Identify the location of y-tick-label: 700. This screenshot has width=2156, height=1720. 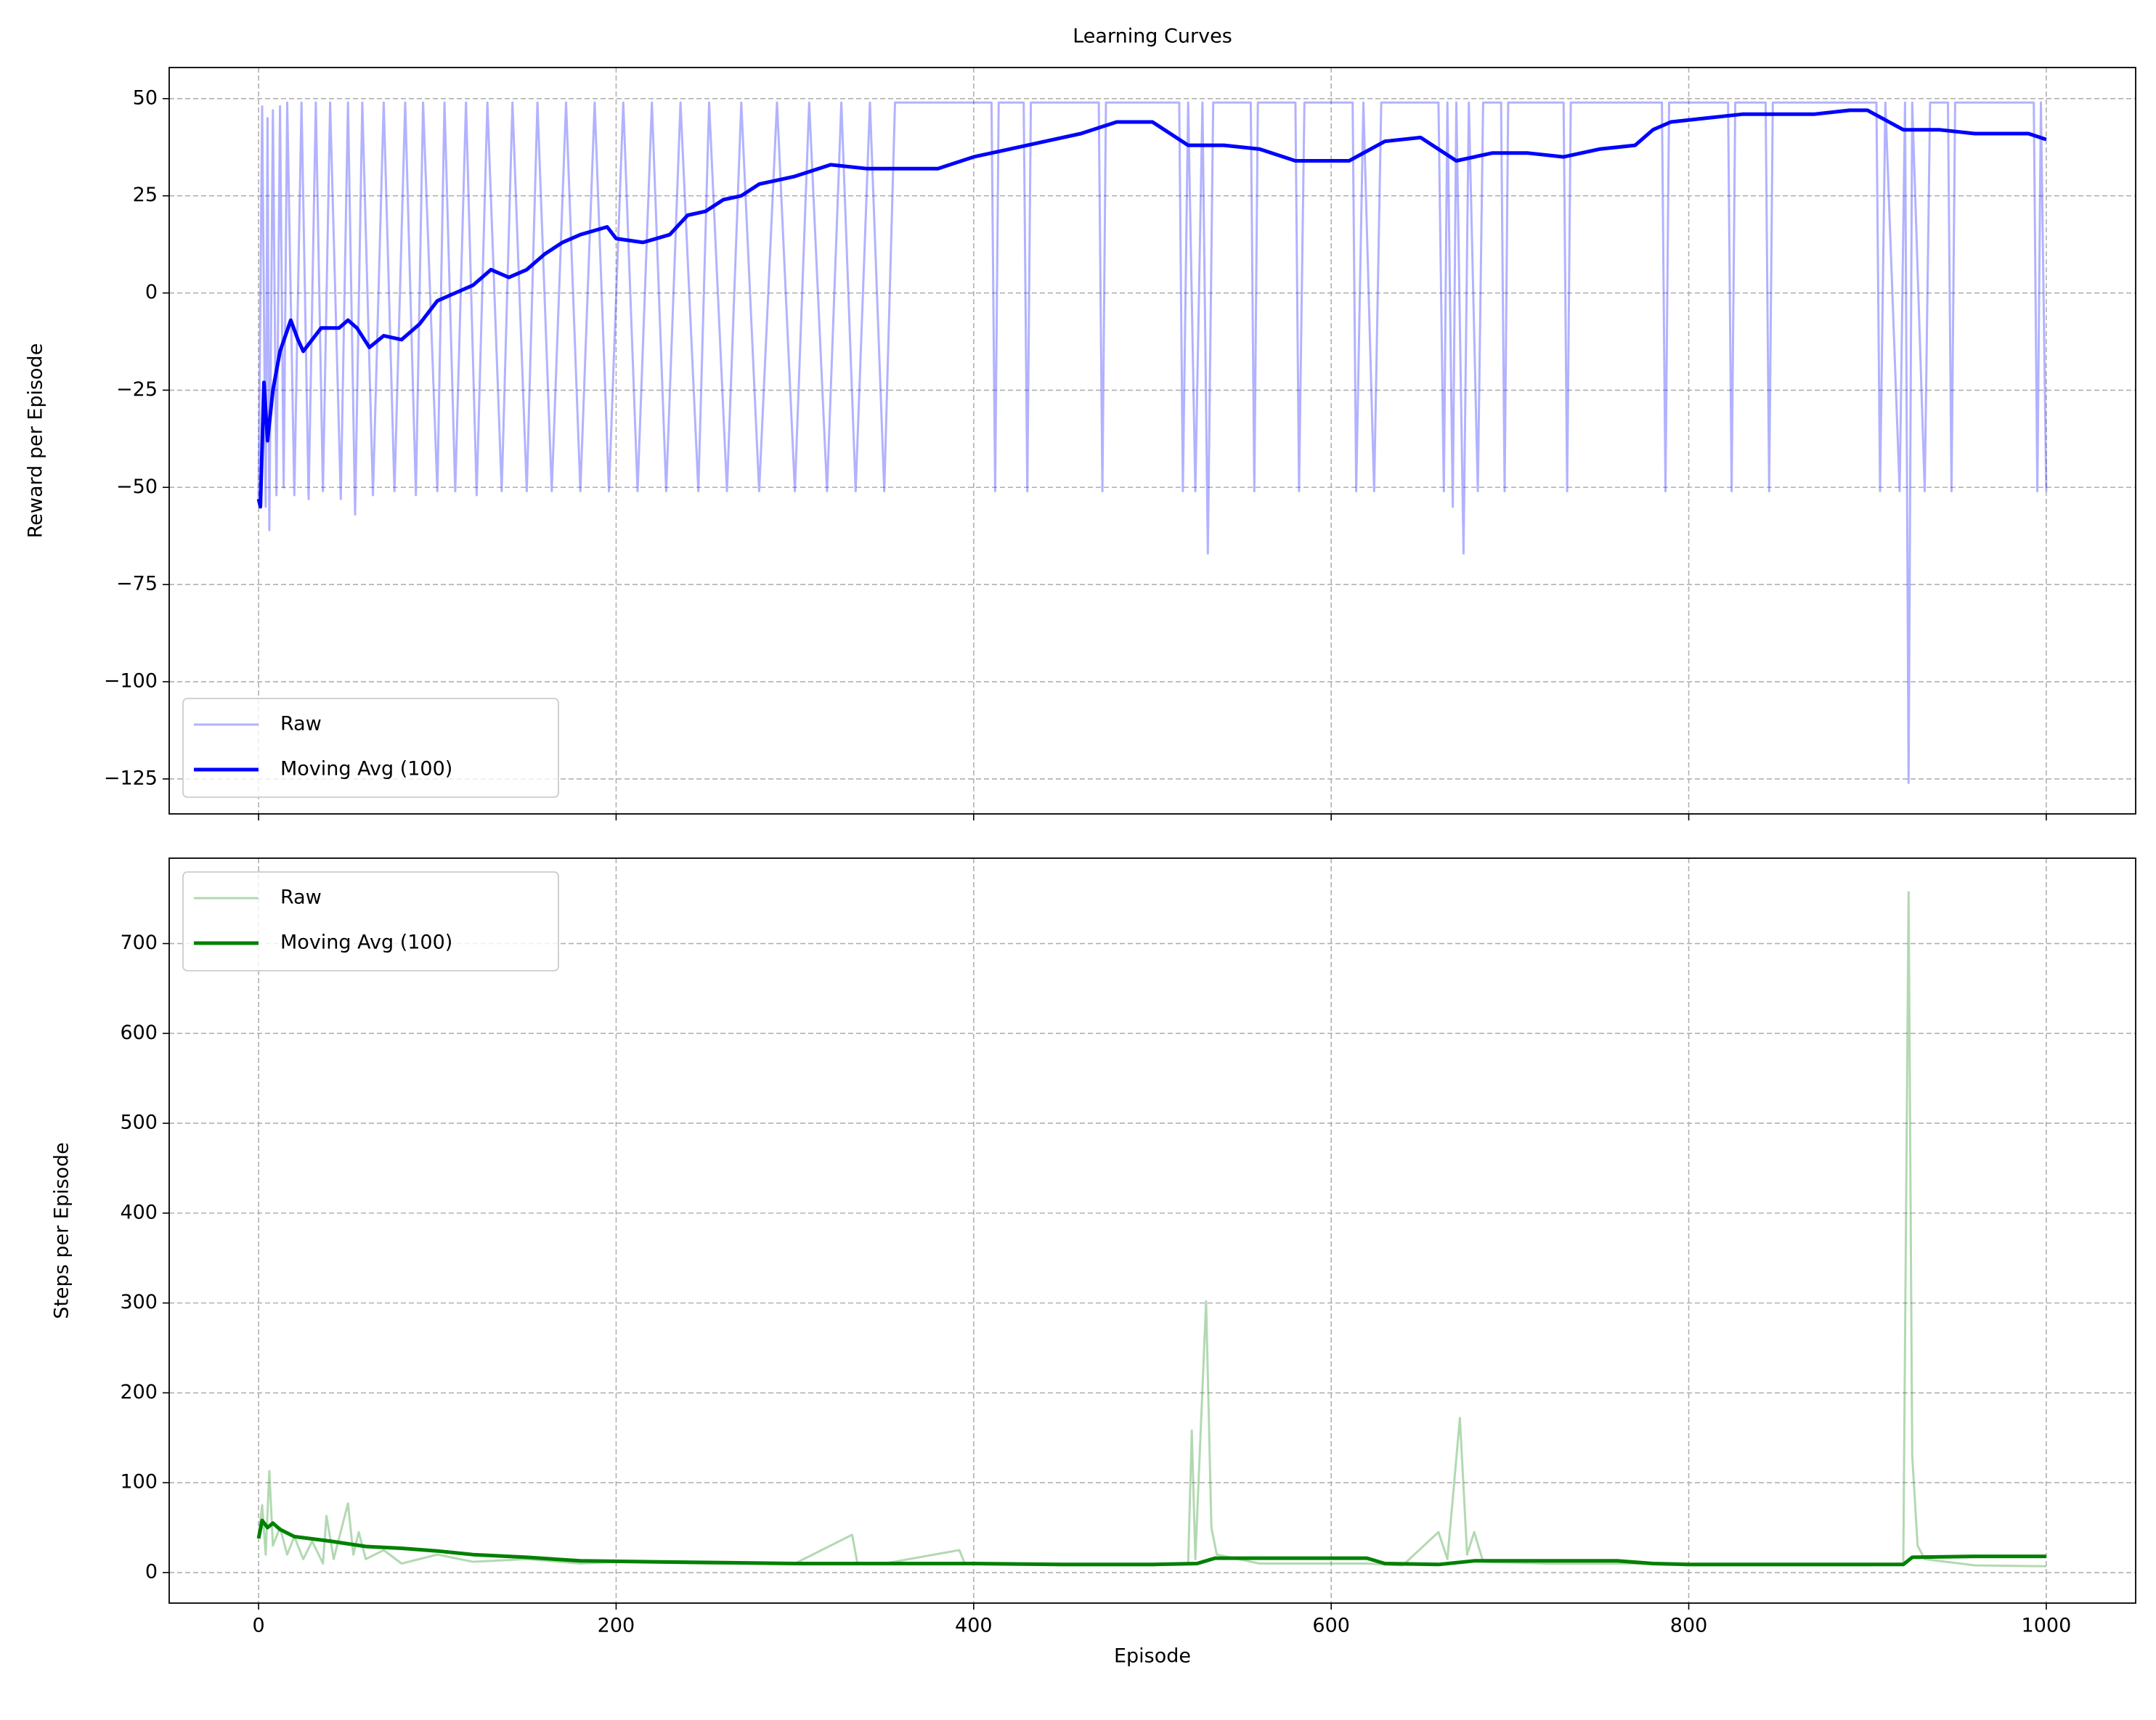
(139, 943).